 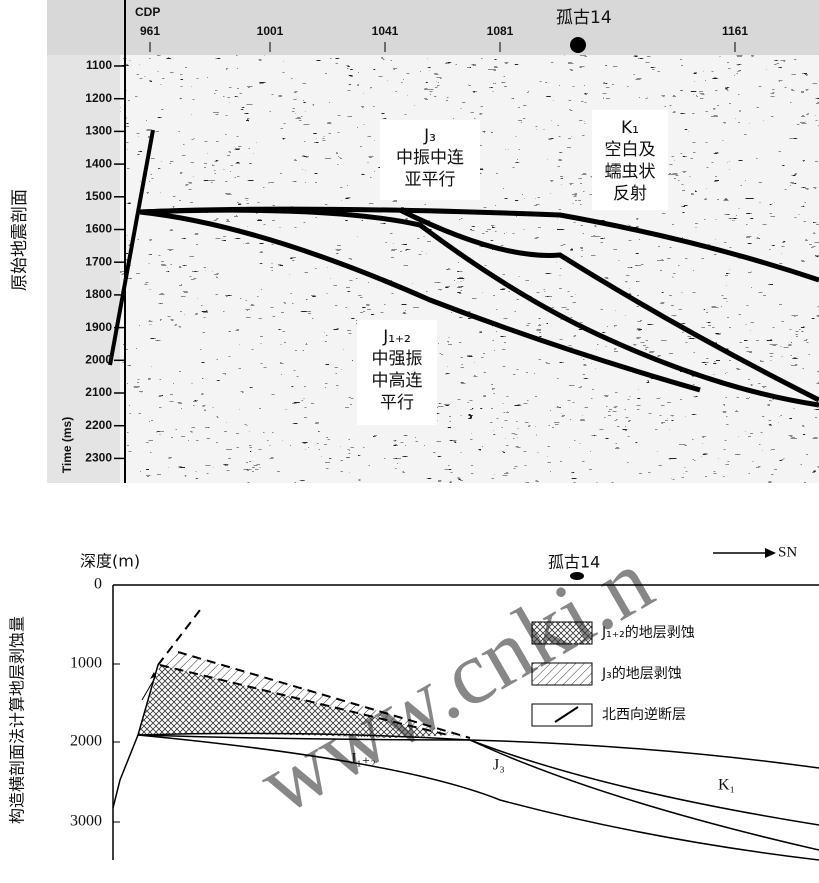 I want to click on annotation-line: 亚平行, so click(x=430, y=180).